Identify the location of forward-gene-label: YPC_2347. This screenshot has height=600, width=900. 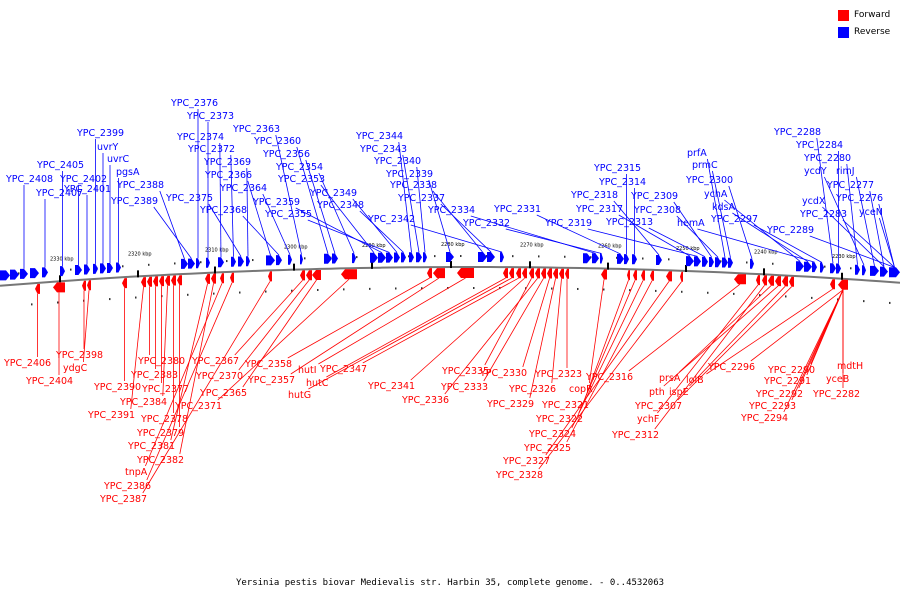
(343, 369).